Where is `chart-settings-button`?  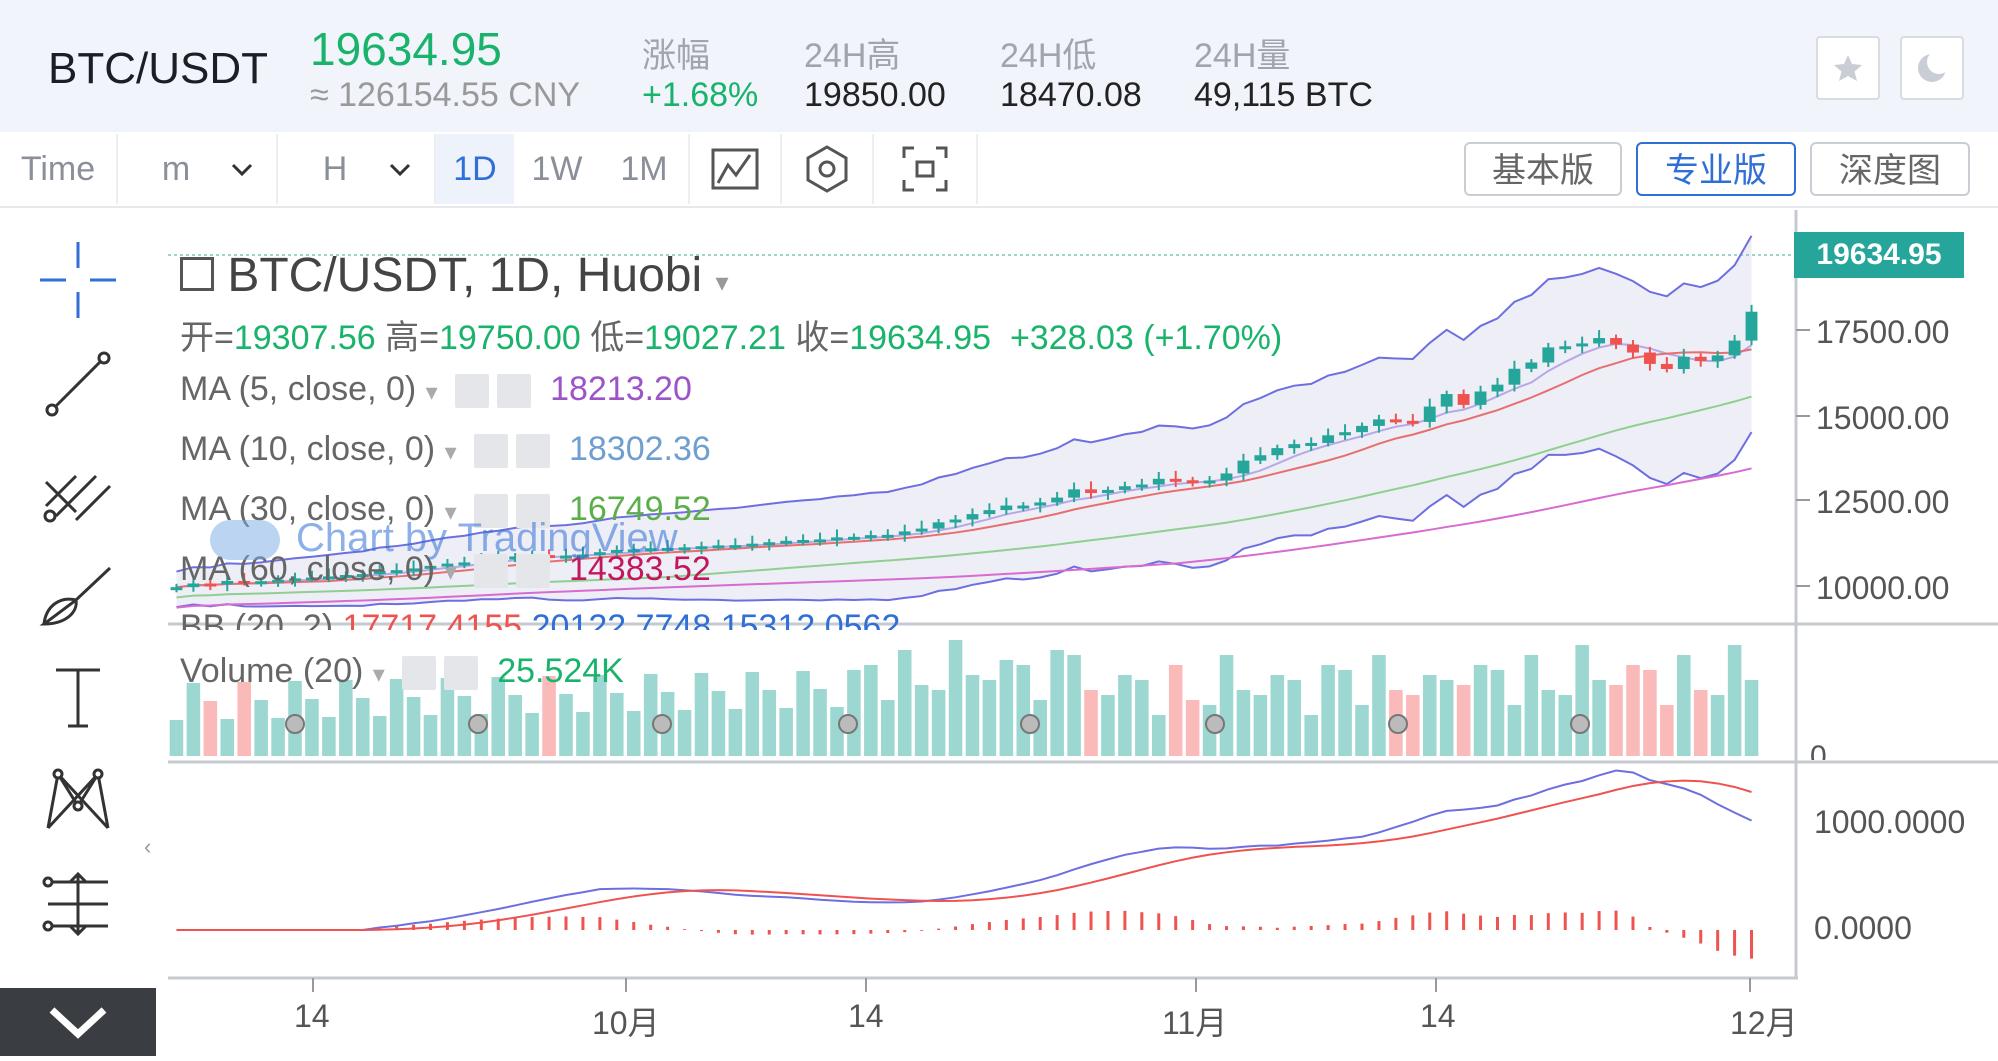
chart-settings-button is located at coordinates (828, 169).